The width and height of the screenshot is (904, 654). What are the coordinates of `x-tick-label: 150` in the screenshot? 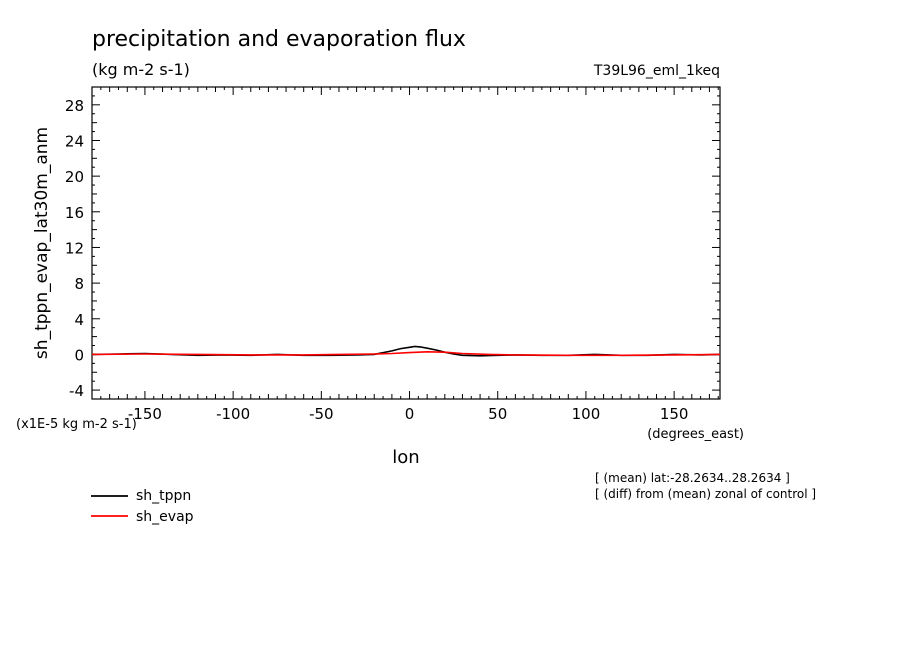 It's located at (674, 414).